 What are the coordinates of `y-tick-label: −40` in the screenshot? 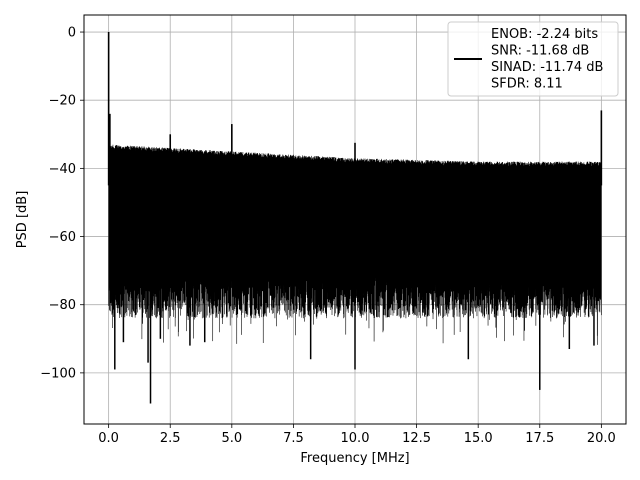 It's located at (62, 169).